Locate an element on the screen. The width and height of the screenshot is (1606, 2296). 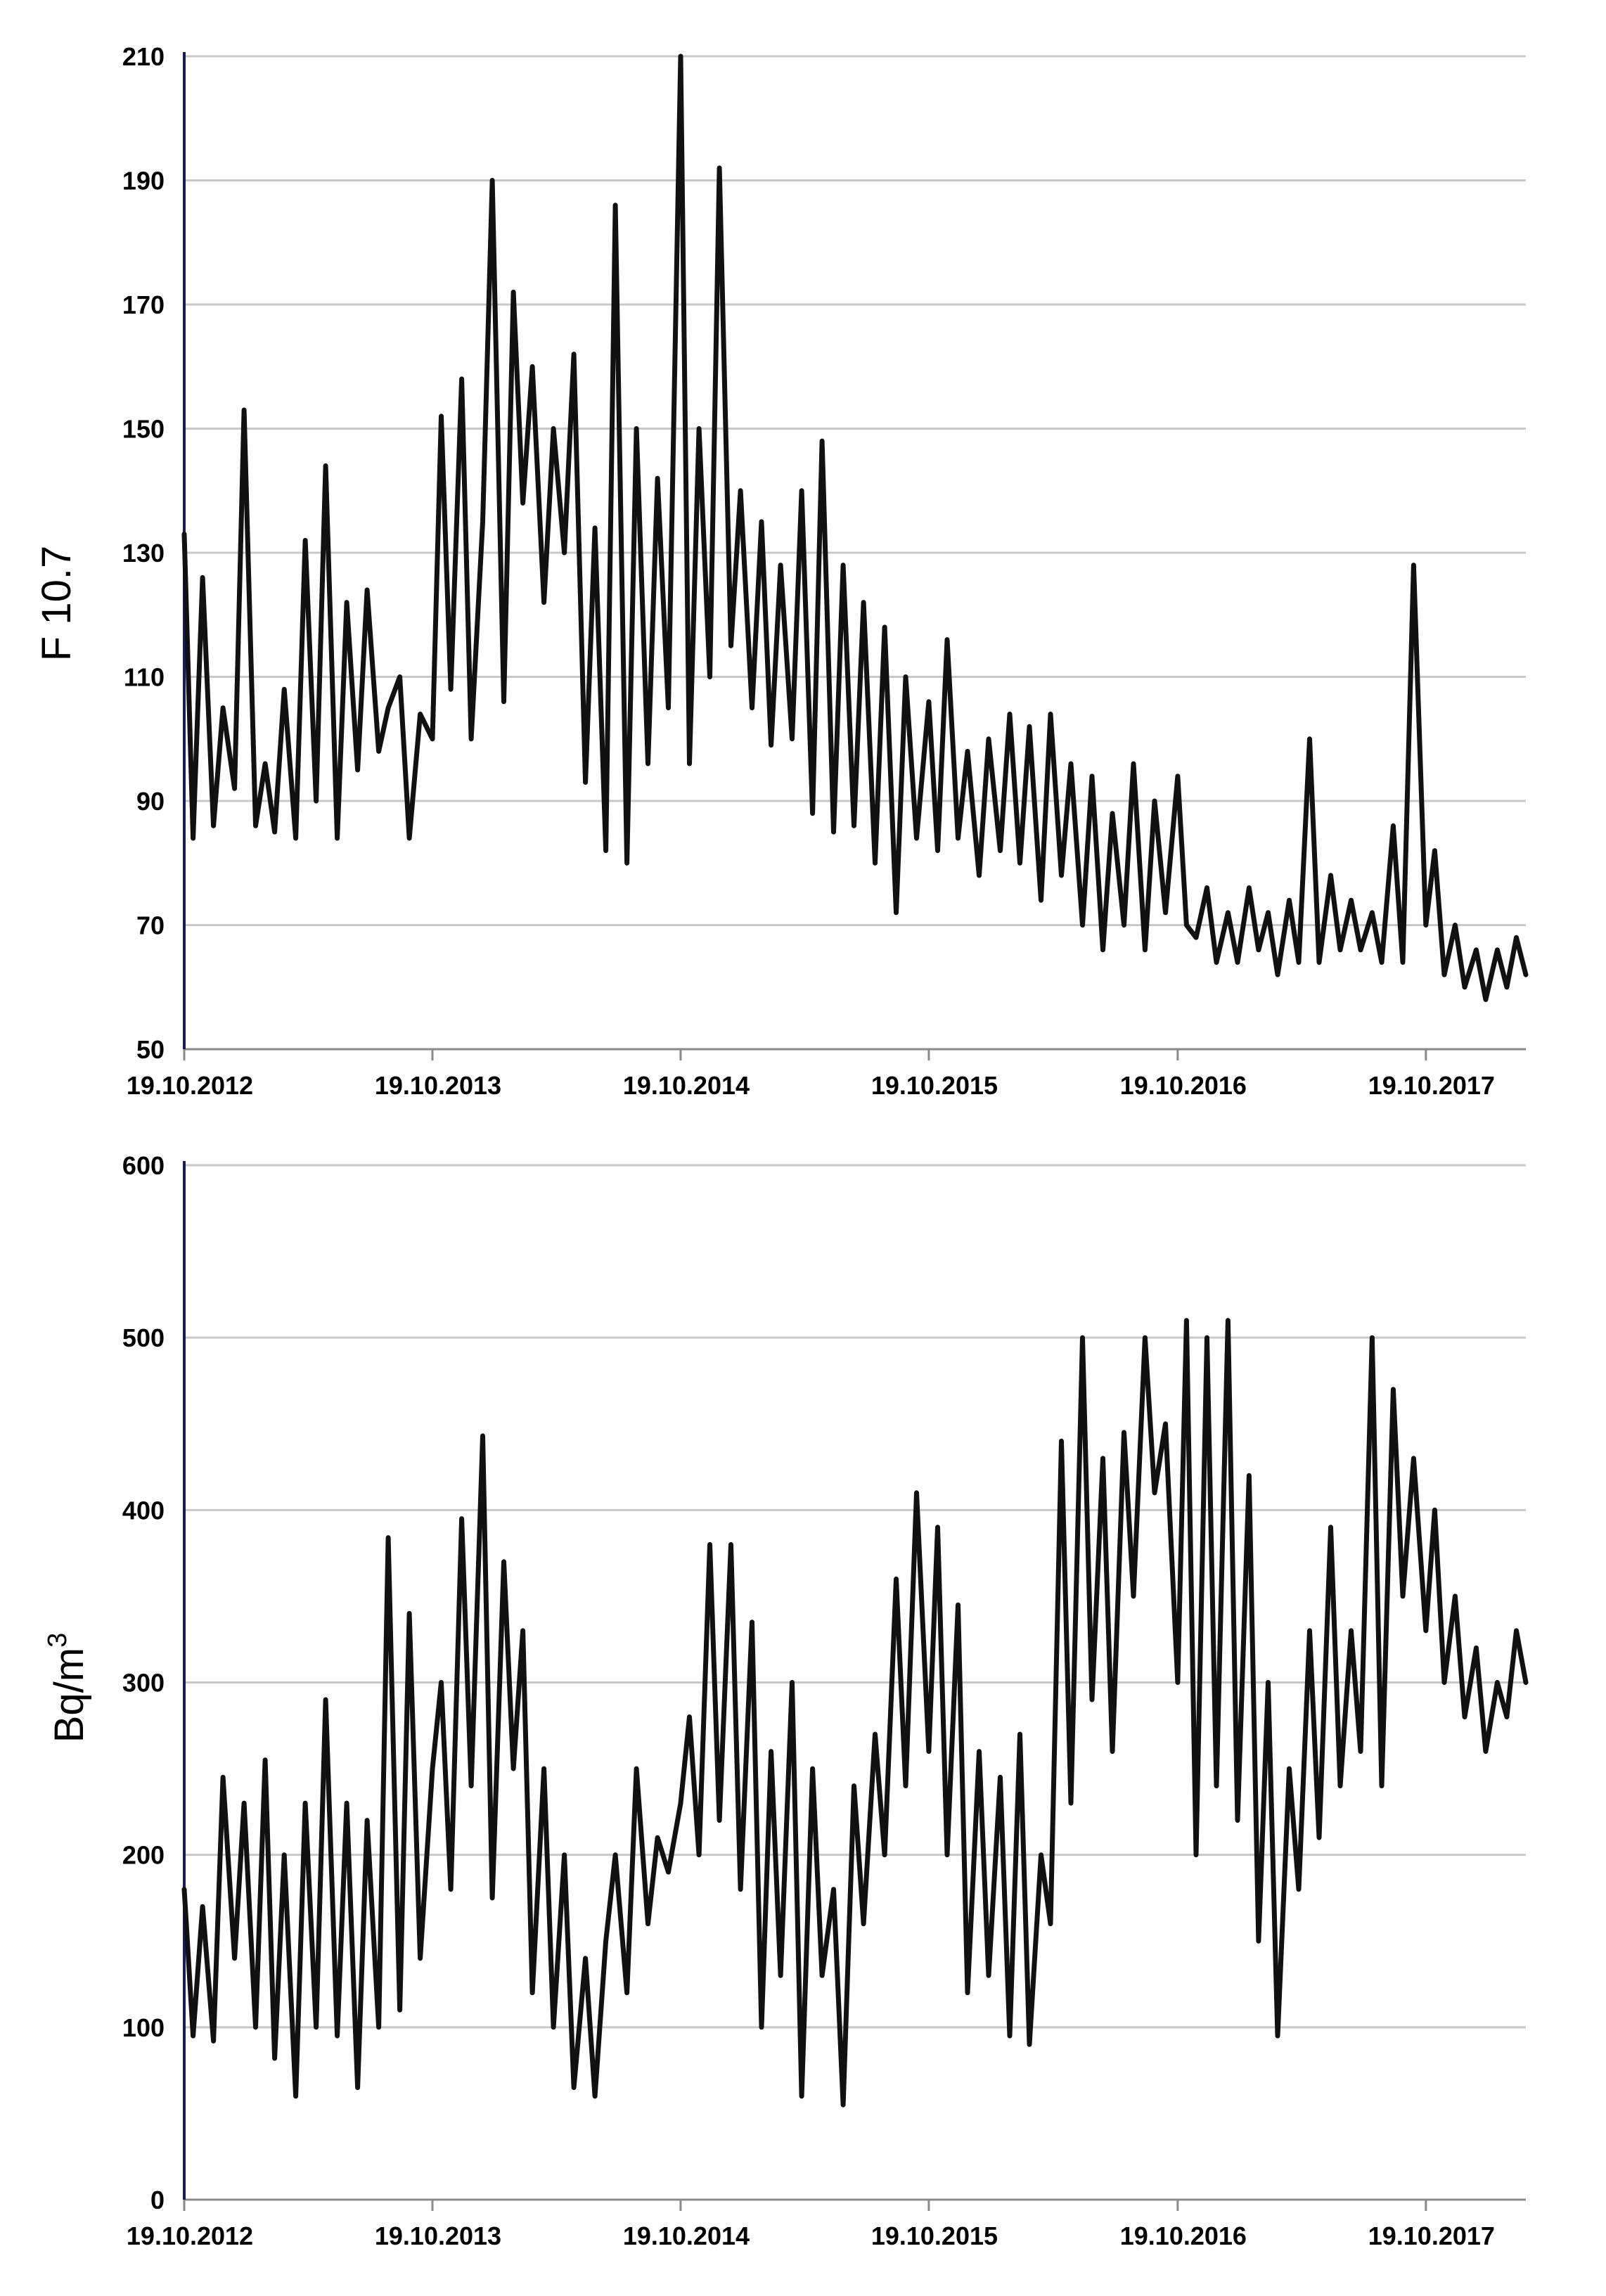
y-tick-label: 200 is located at coordinates (143, 1855).